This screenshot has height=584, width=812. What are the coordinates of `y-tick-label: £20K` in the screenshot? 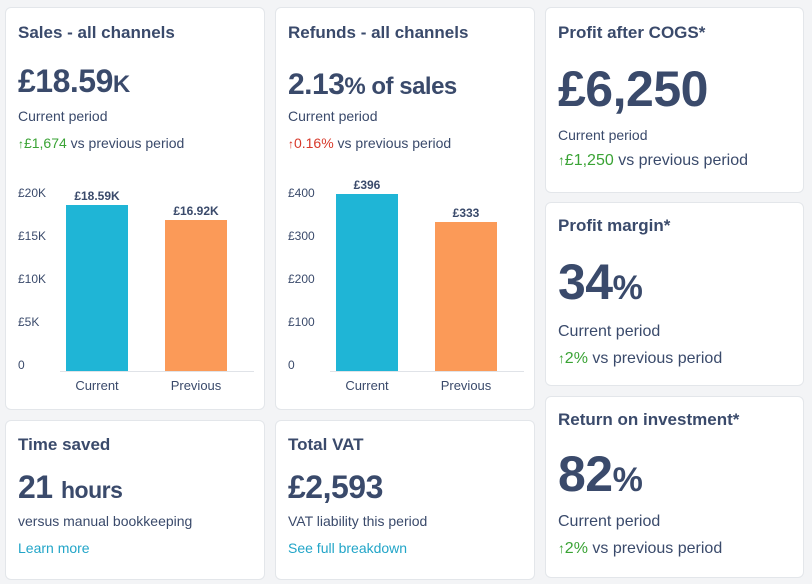 It's located at (32, 193).